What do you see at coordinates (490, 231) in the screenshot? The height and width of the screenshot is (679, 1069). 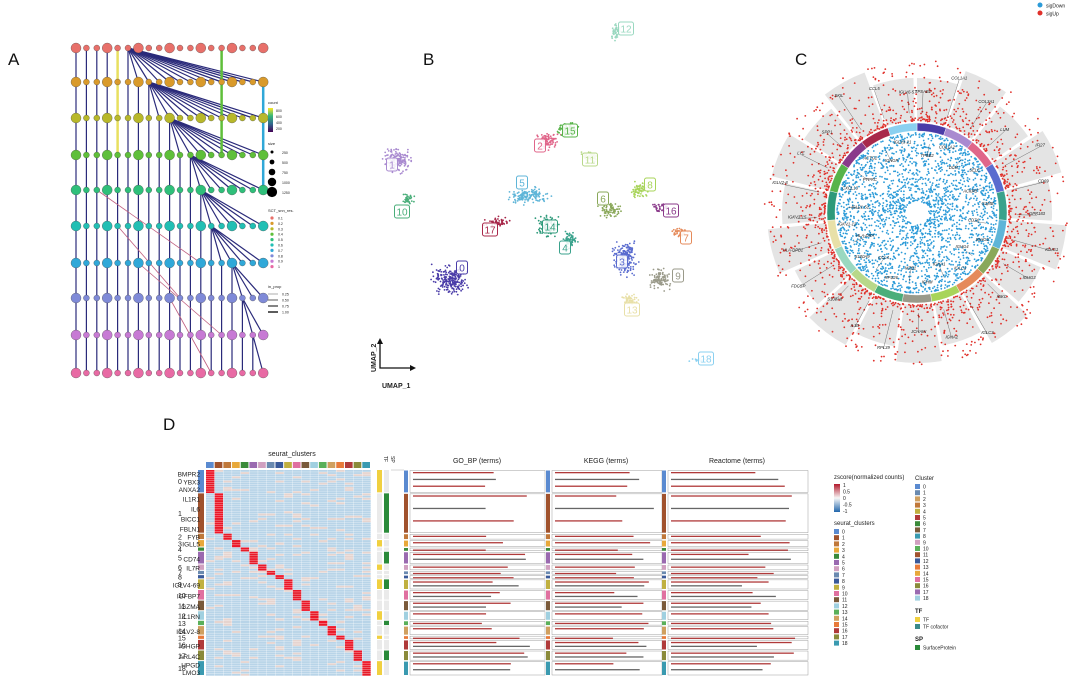 I see `umap-cluster-label: 17` at bounding box center [490, 231].